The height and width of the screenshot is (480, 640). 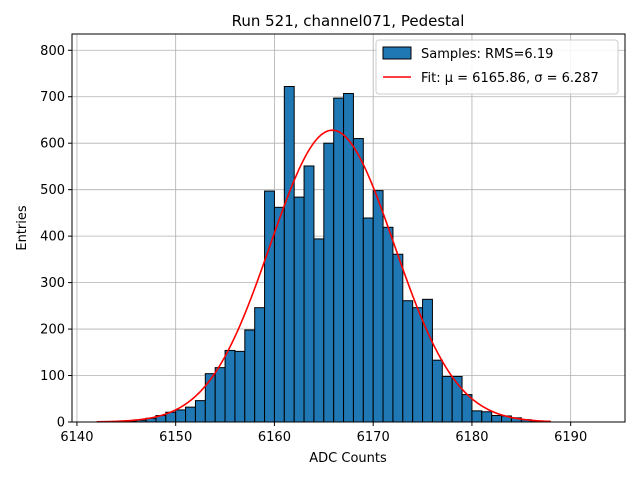 I want to click on legend-samples-swatch, so click(x=397, y=53).